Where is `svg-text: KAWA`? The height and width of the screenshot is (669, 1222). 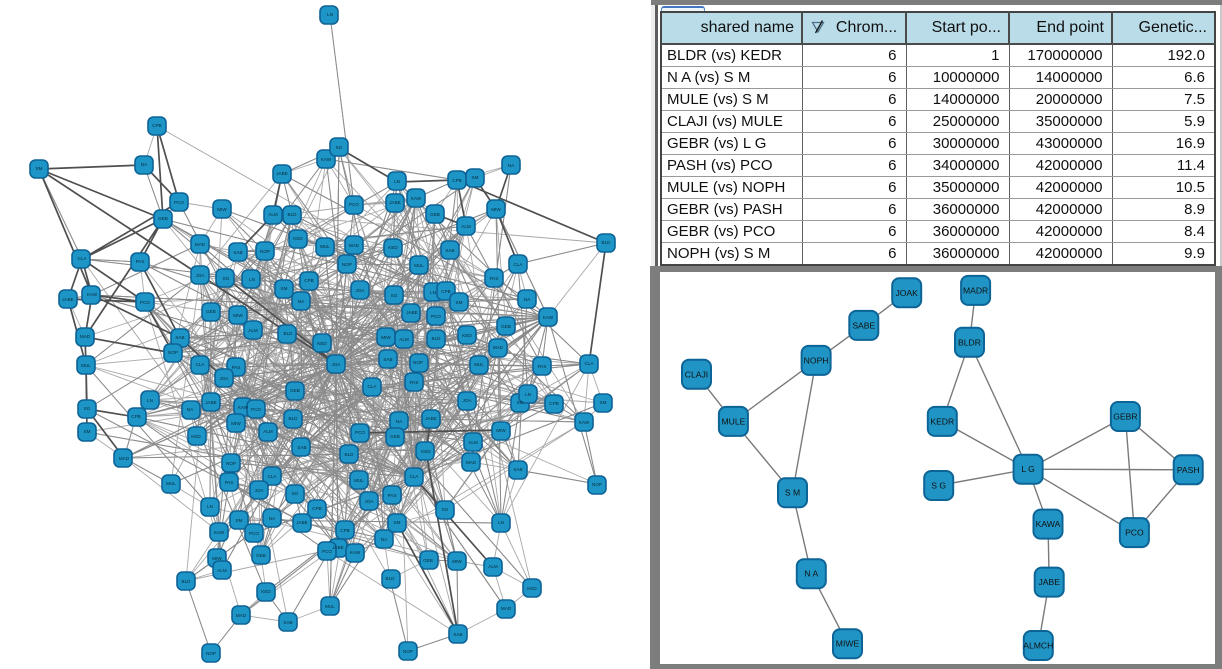
svg-text: KAWA is located at coordinates (1048, 524).